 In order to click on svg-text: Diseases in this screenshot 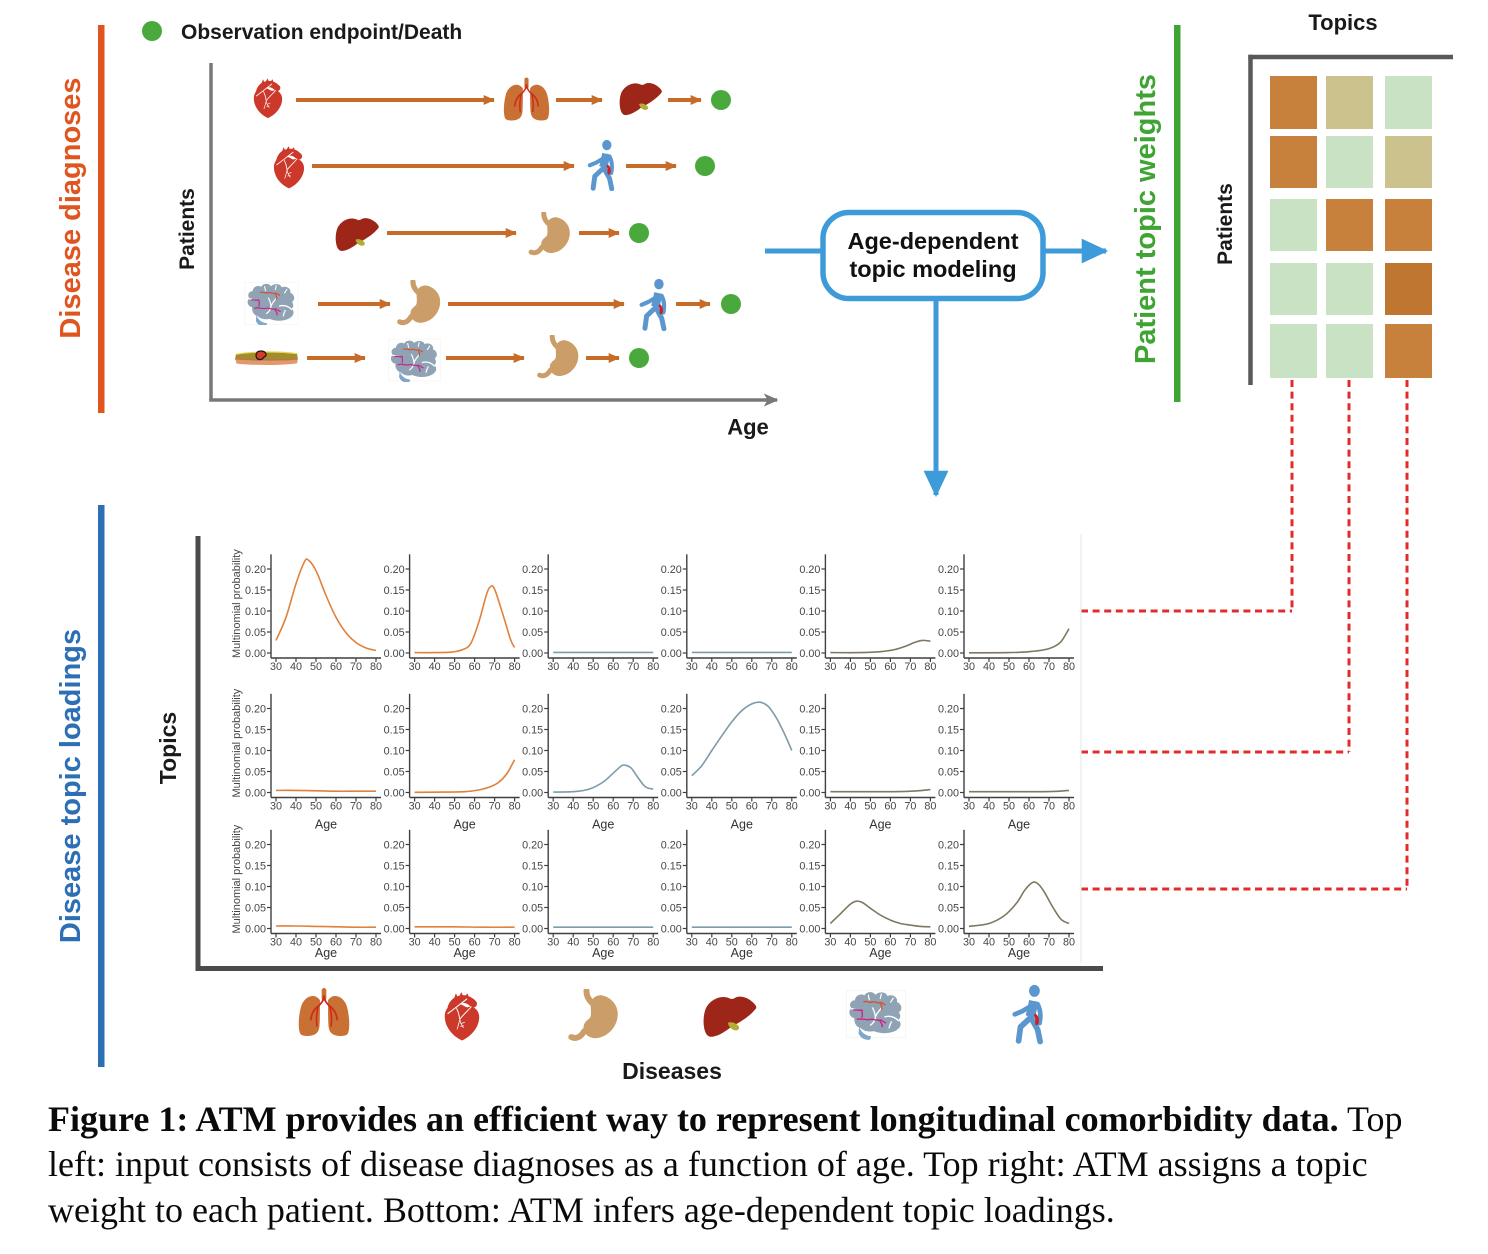, I will do `click(672, 1071)`.